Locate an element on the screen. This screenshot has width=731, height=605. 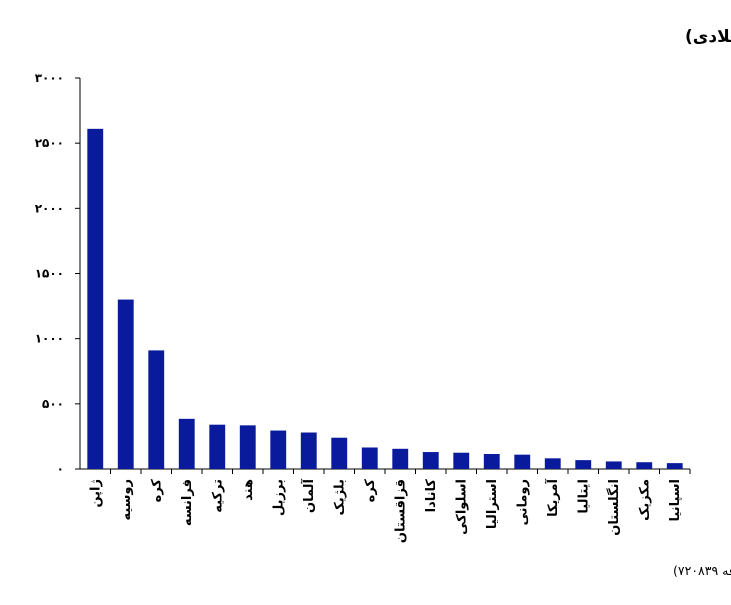
y-axis-ticks: ۰ ۵۰۰ ۱۰۰۰ ۱۵۰۰ ۲۰۰۰ ۲۵۰۰ ۳۰۰۰ is located at coordinates (57, 273).